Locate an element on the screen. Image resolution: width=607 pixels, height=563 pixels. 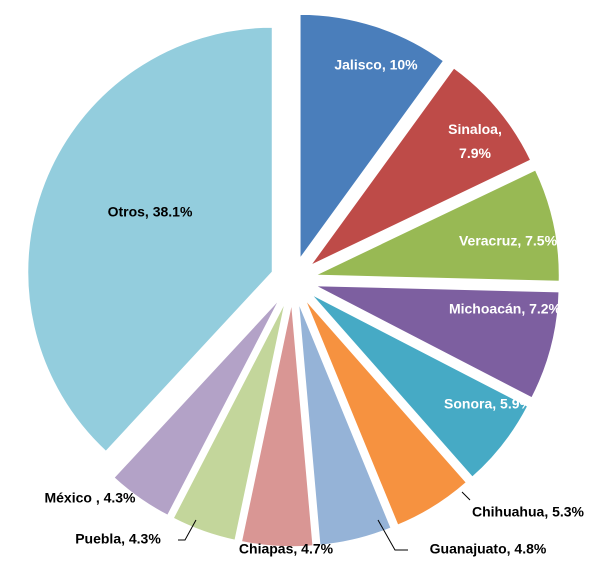
data-label: Guanajuato, 4.8% is located at coordinates (488, 549).